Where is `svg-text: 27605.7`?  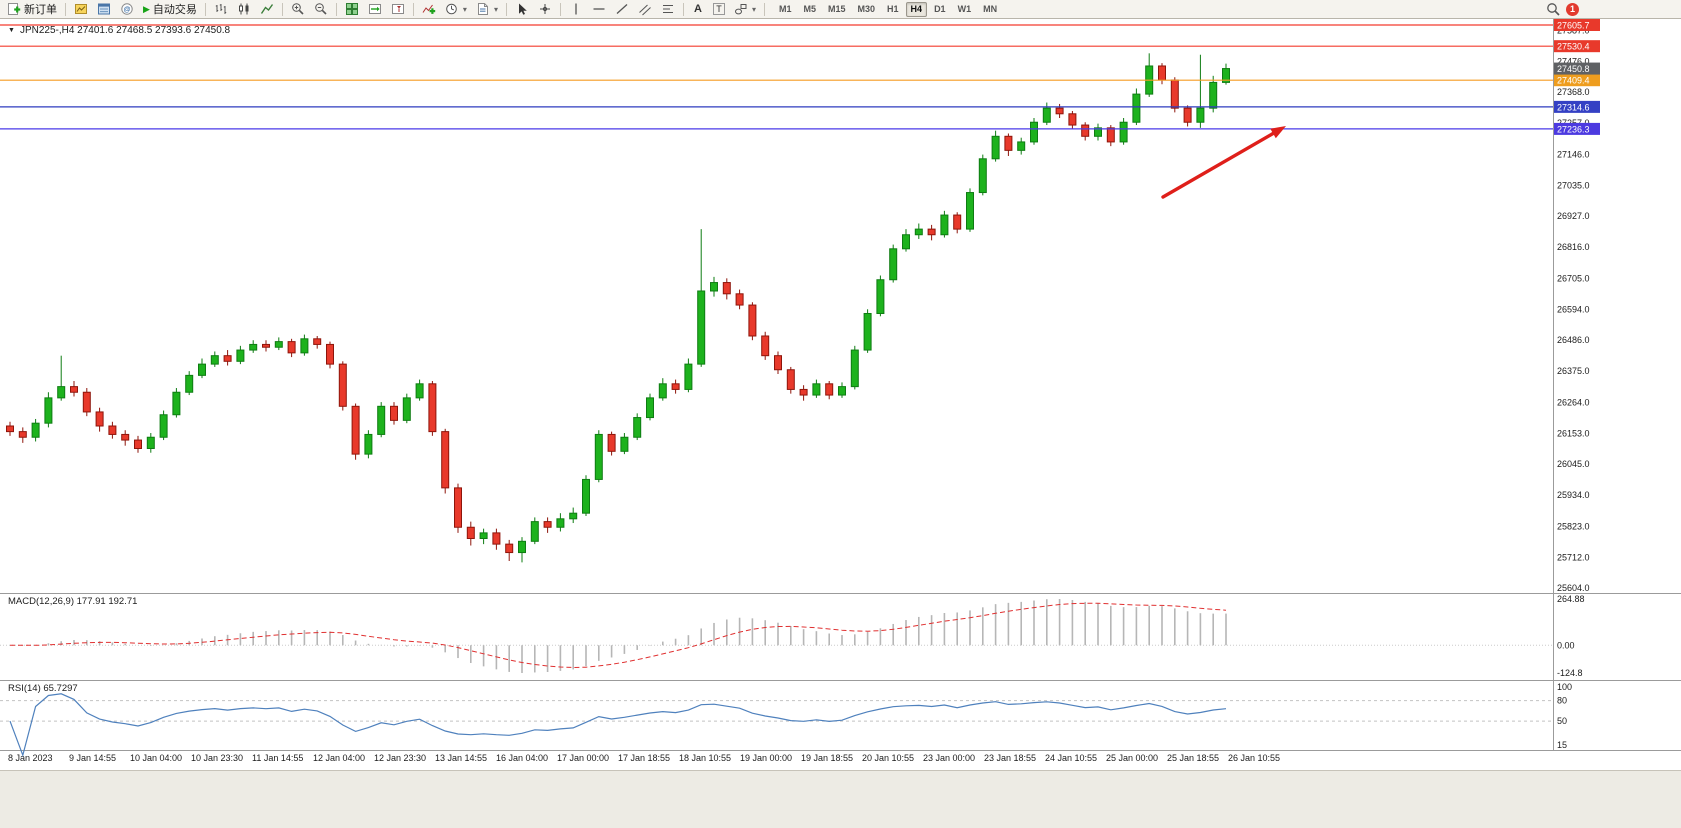 svg-text: 27605.7 is located at coordinates (1573, 26).